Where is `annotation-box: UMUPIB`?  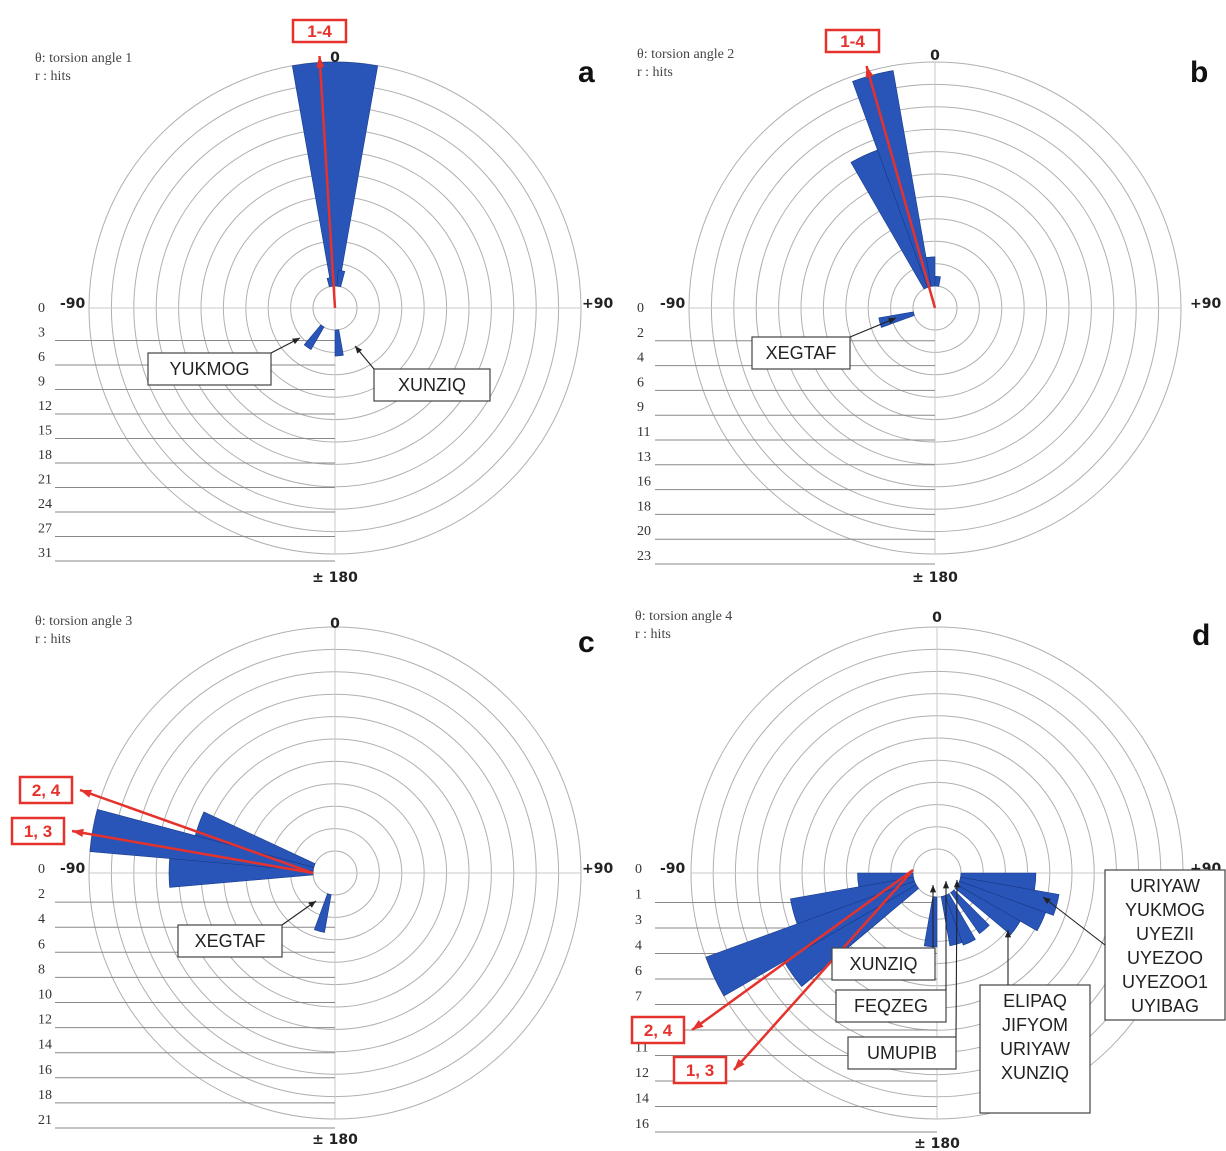 annotation-box: UMUPIB is located at coordinates (904, 974).